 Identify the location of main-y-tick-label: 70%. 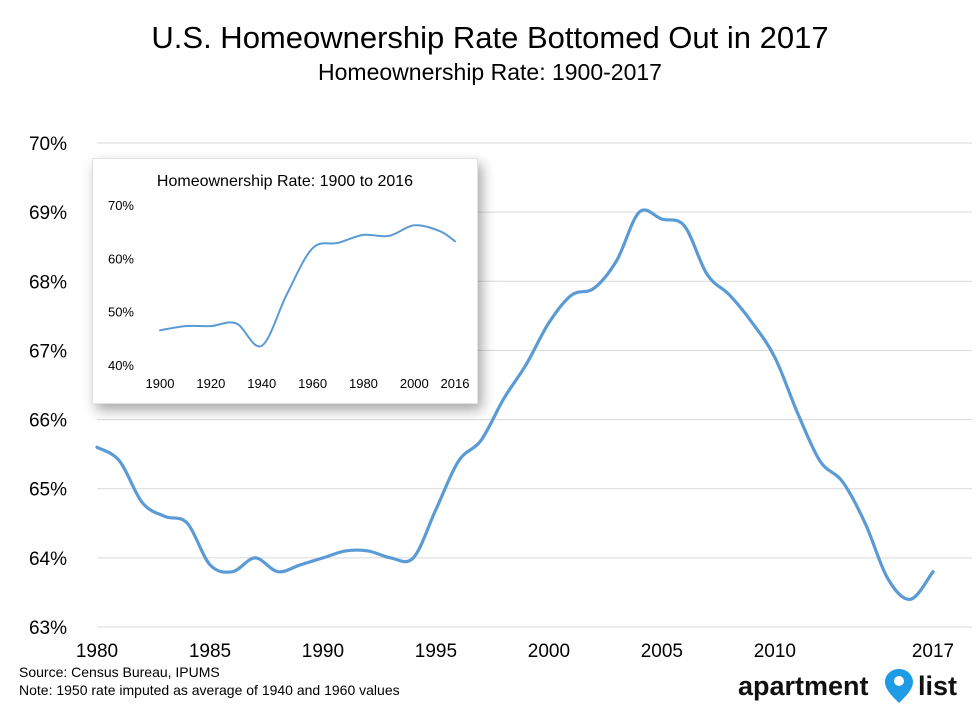
(48, 144).